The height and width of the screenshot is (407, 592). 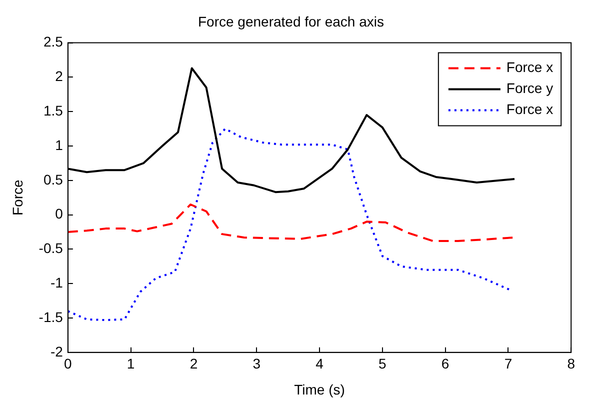 I want to click on y-tick-label: 2, so click(x=59, y=76).